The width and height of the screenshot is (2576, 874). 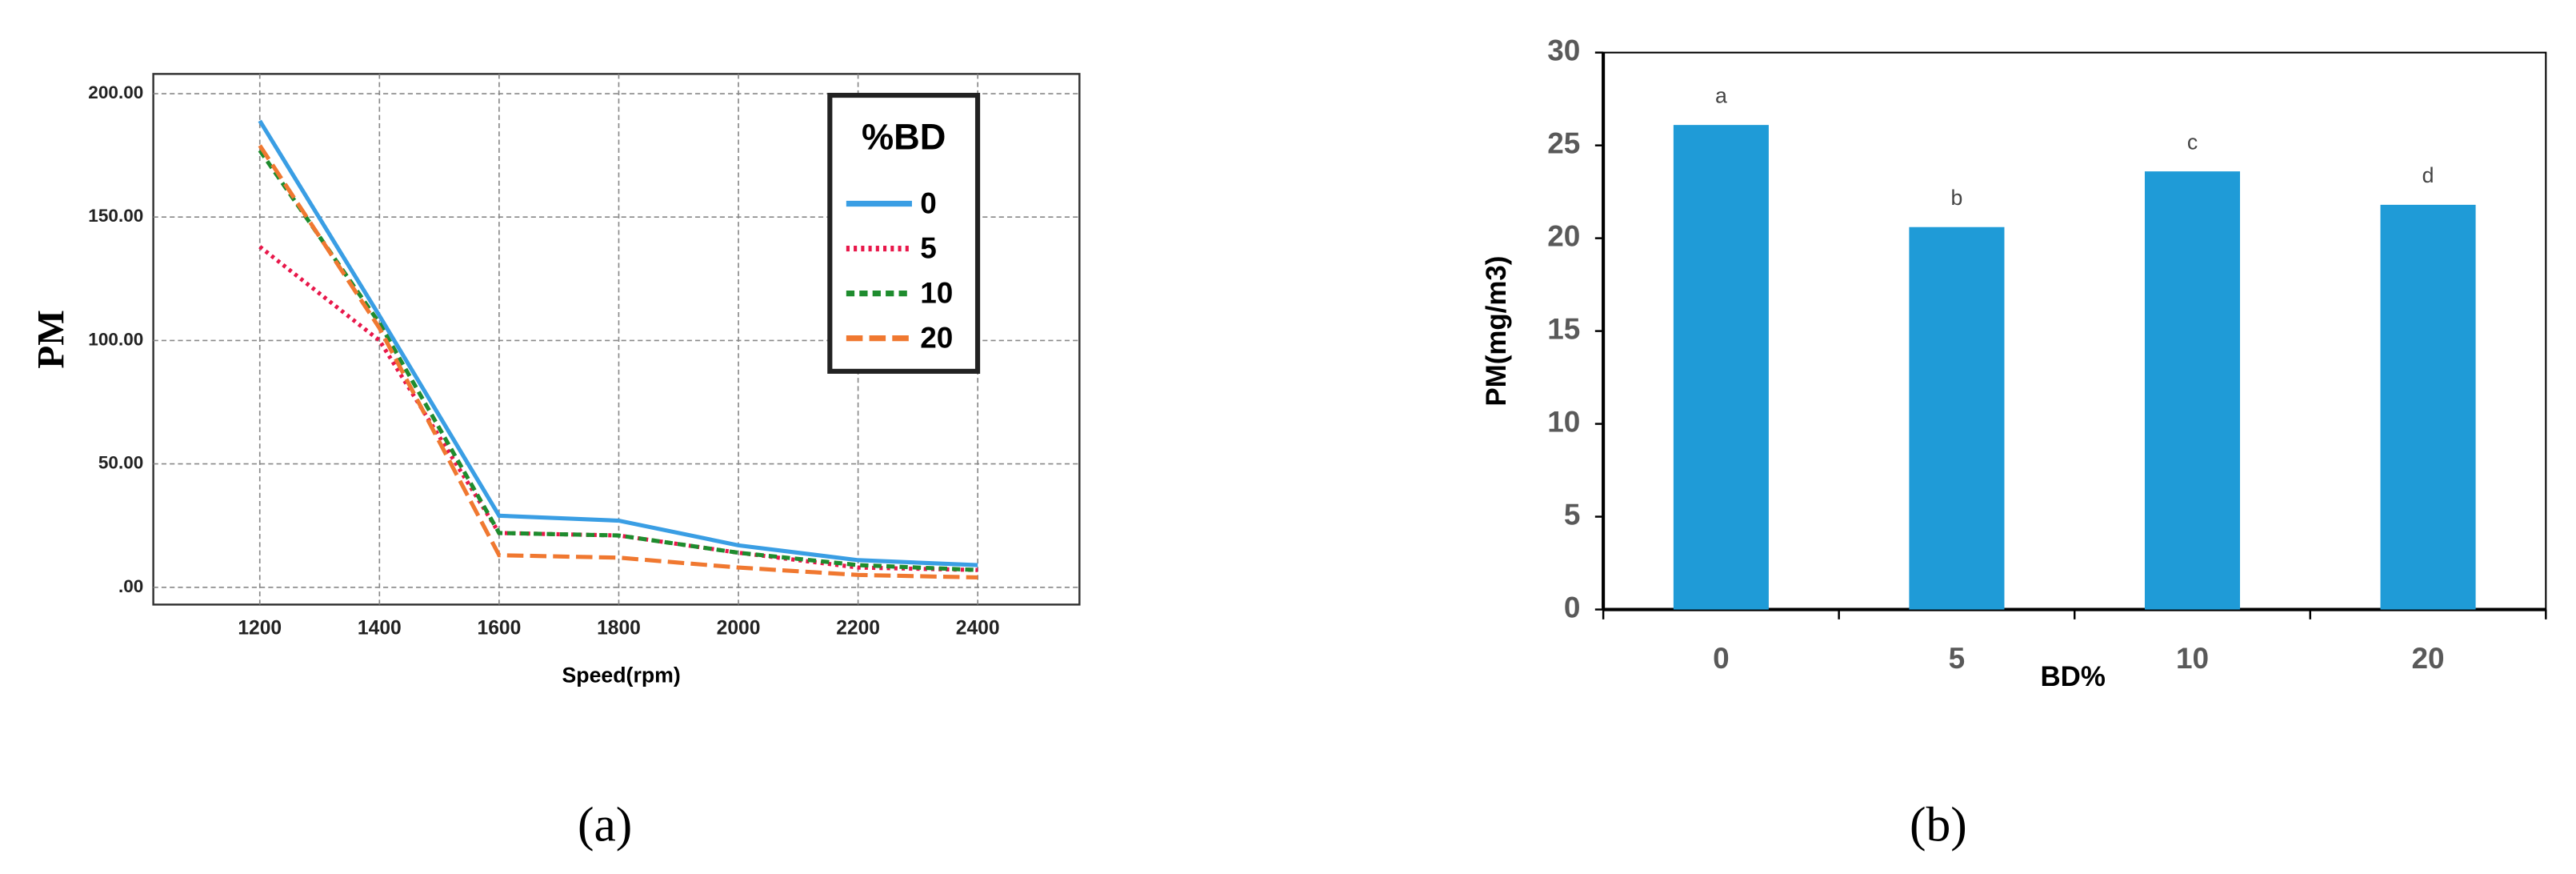 I want to click on x-axis-label: Speed(rpm), so click(x=621, y=676).